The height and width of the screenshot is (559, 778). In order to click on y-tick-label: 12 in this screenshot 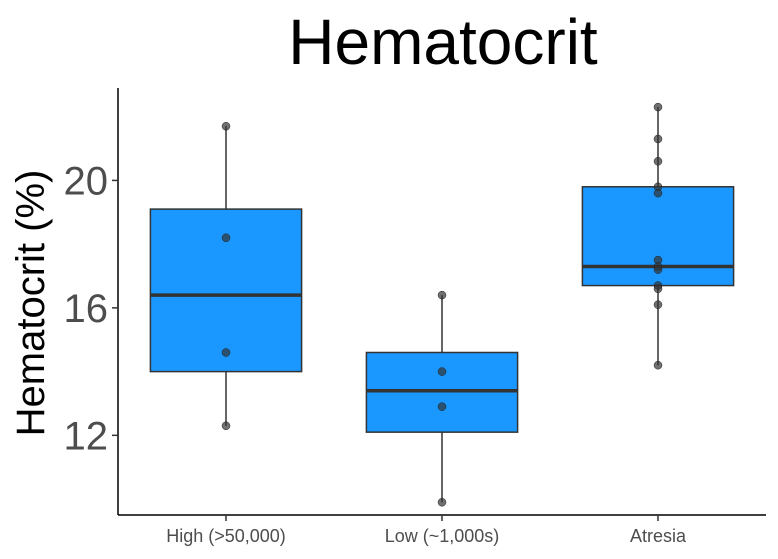, I will do `click(86, 436)`.